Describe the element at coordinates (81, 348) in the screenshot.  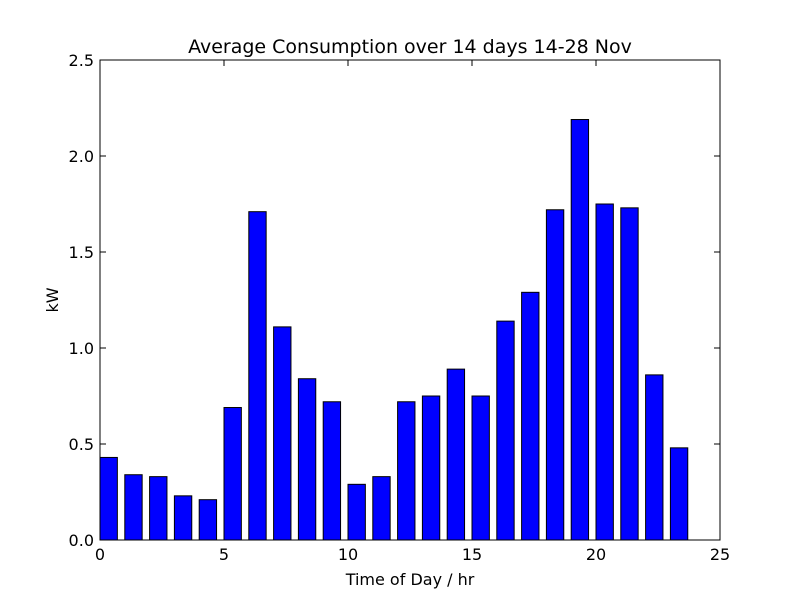
I see `y-tick-label: 1.0` at that location.